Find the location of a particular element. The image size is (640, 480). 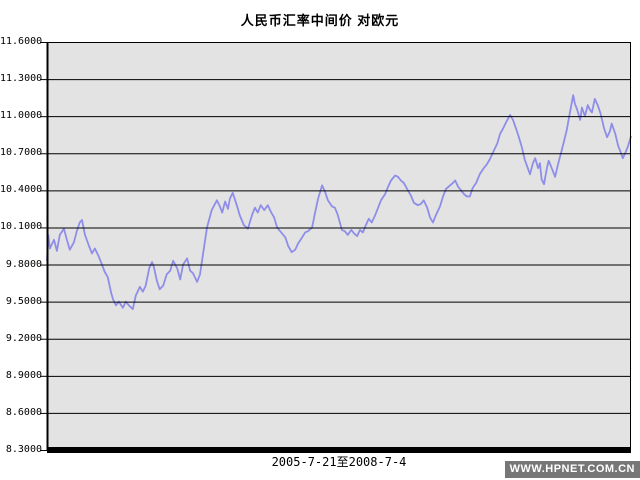

y-axis-tick-label: 9.5000 is located at coordinates (23, 301).